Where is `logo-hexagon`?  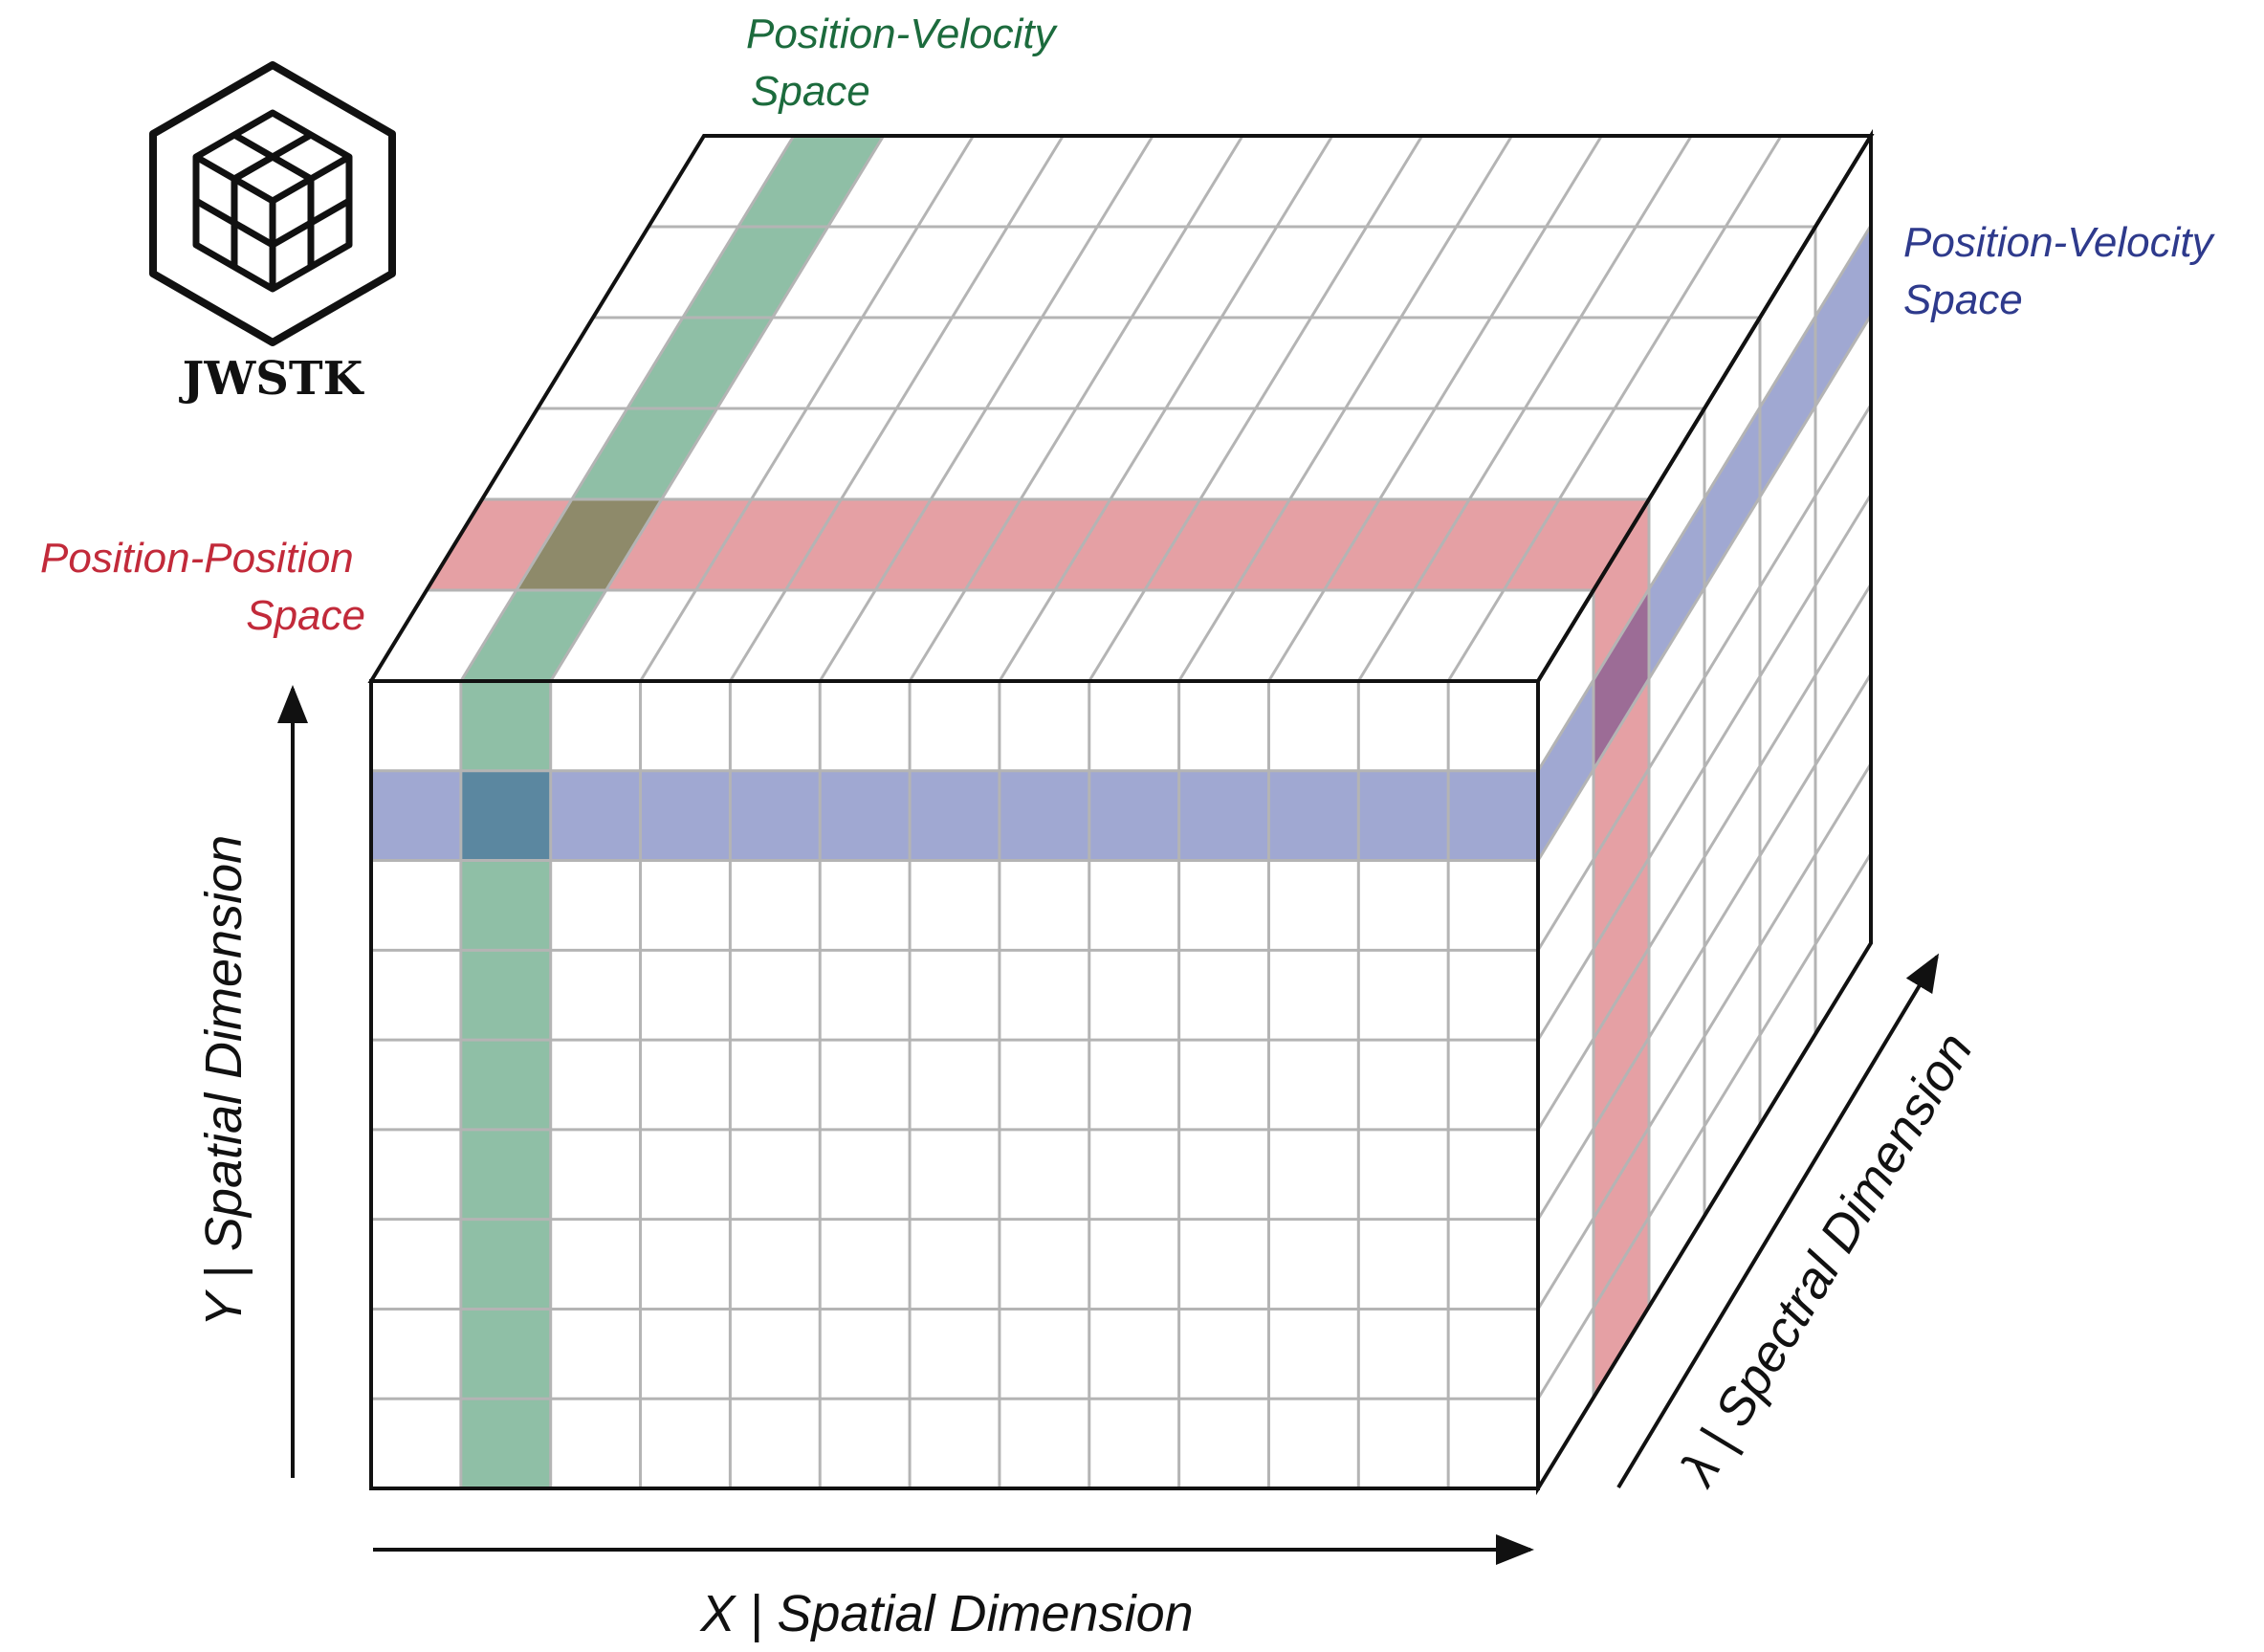 logo-hexagon is located at coordinates (272, 203).